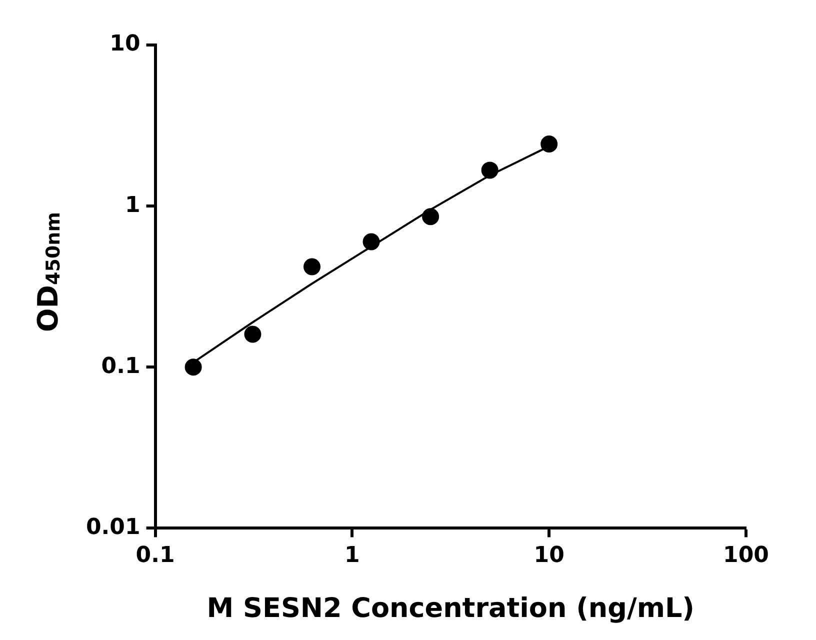 This screenshot has height=640, width=816. What do you see at coordinates (113, 527) in the screenshot?
I see `y-tick-label: 0.01` at bounding box center [113, 527].